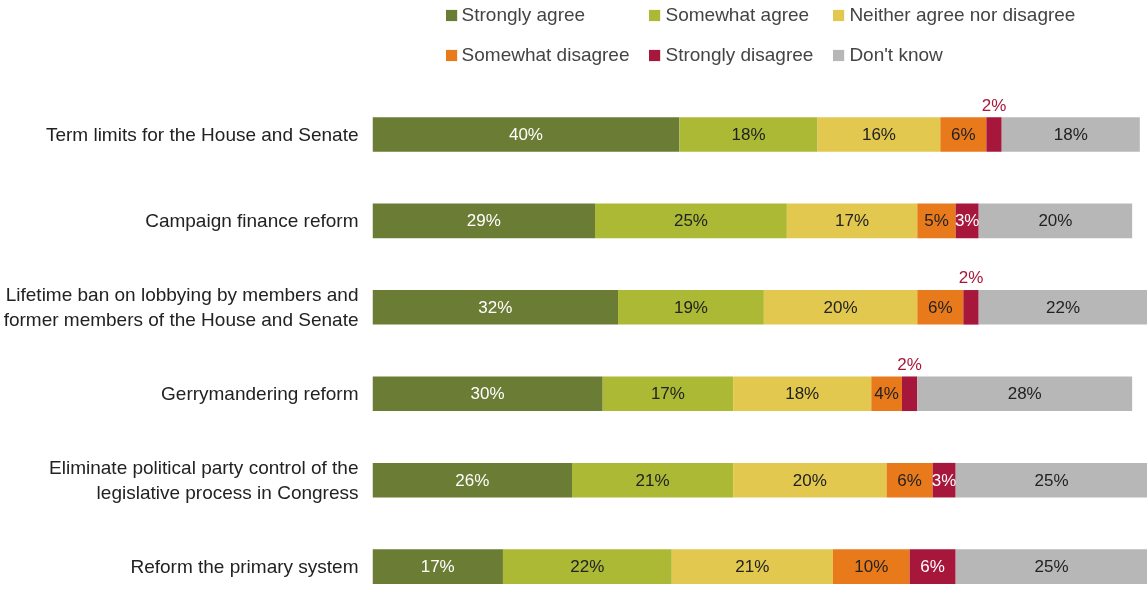  I want to click on data-label: 26%, so click(472, 480).